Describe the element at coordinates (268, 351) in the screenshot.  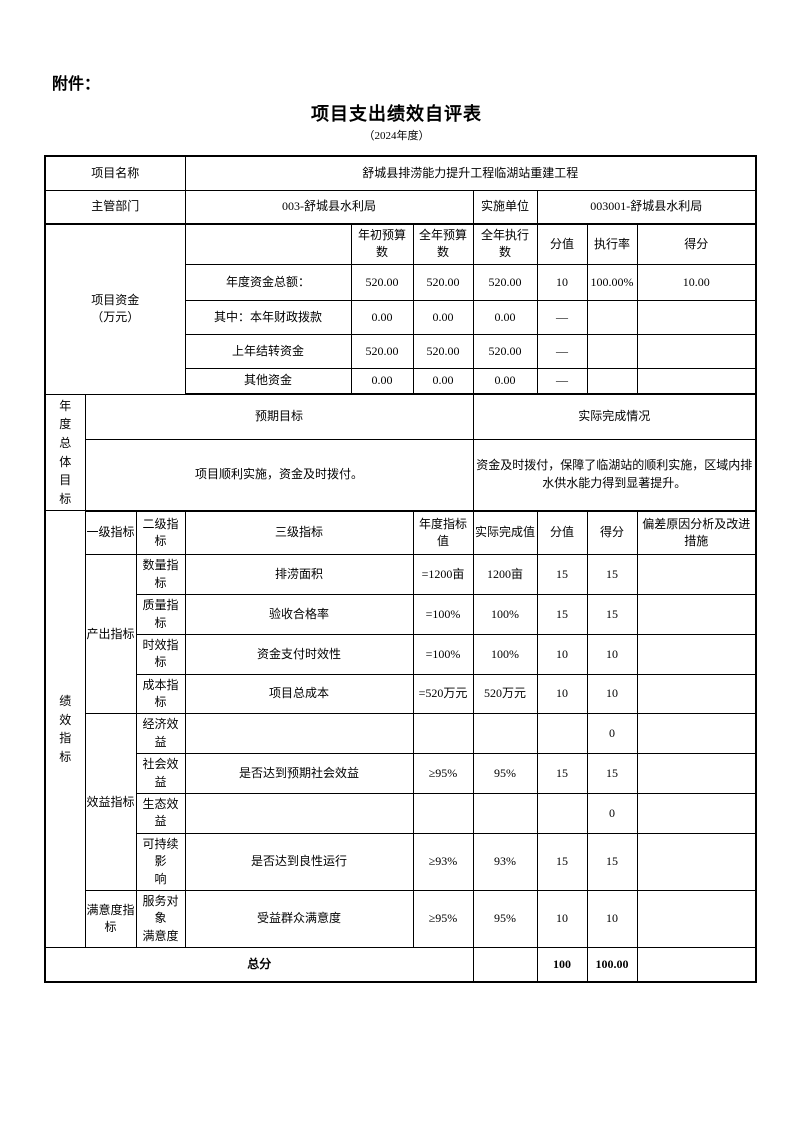
I see `funding-row-label: 上年结转资金` at that location.